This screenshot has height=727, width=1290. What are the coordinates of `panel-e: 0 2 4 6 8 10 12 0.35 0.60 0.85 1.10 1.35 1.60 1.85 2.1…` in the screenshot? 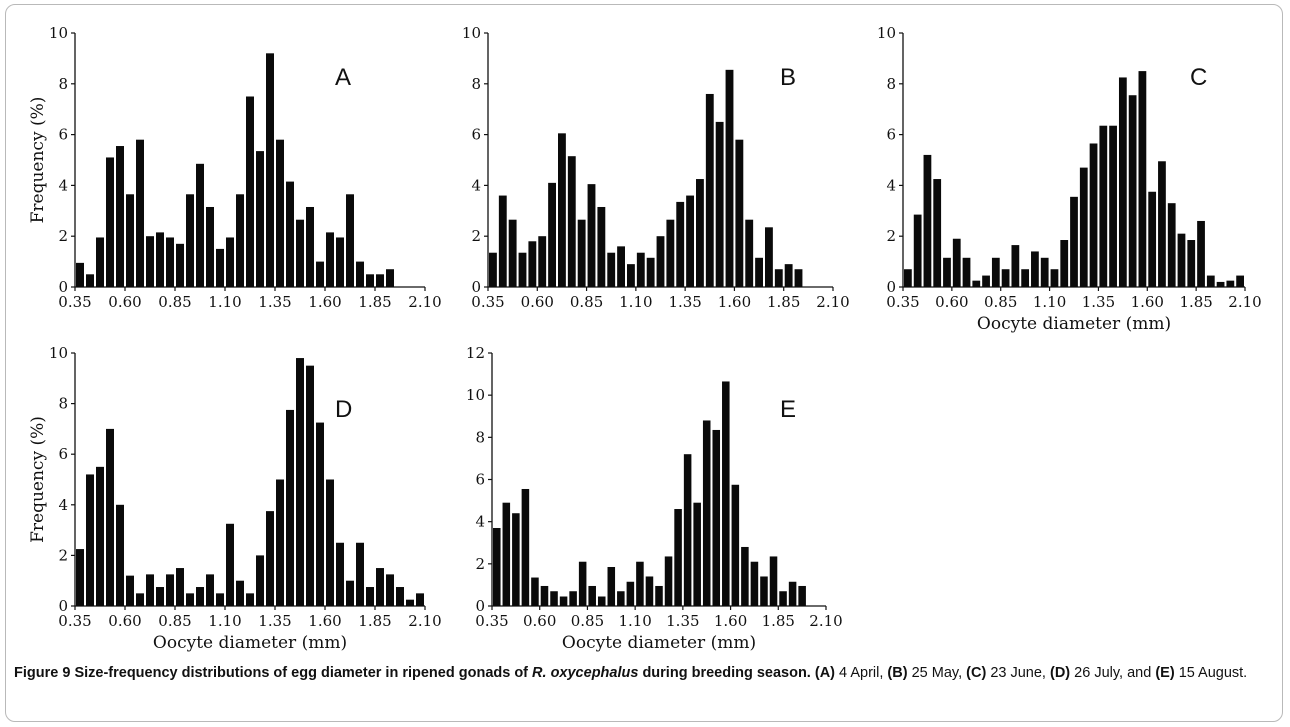 It's located at (654, 498).